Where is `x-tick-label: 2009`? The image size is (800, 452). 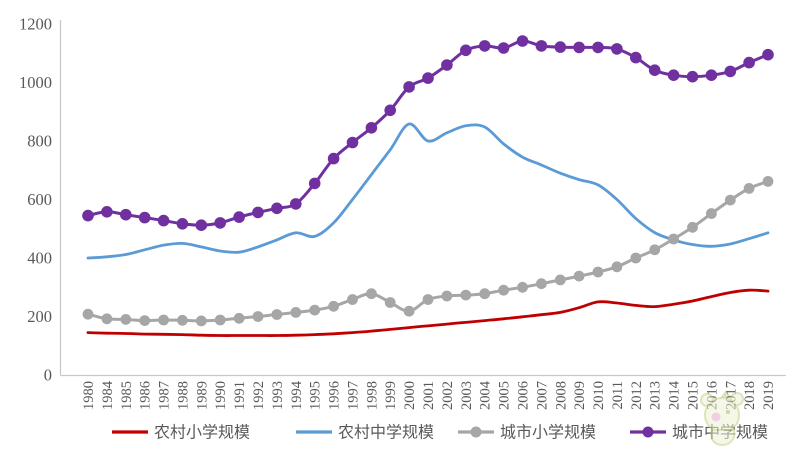
x-tick-label: 2009 is located at coordinates (580, 395).